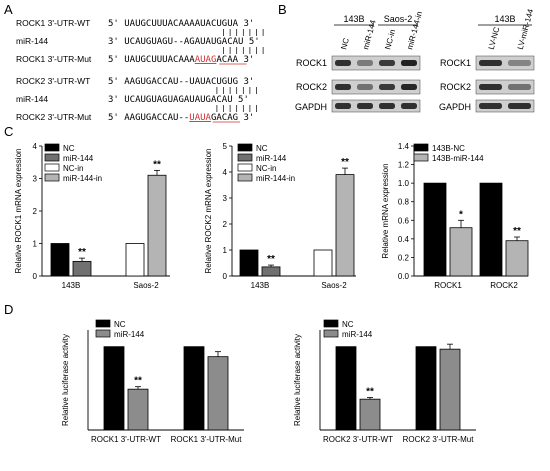 The height and width of the screenshot is (471, 550). Describe the element at coordinates (404, 239) in the screenshot. I see `y-tick-label: 0.4` at that location.